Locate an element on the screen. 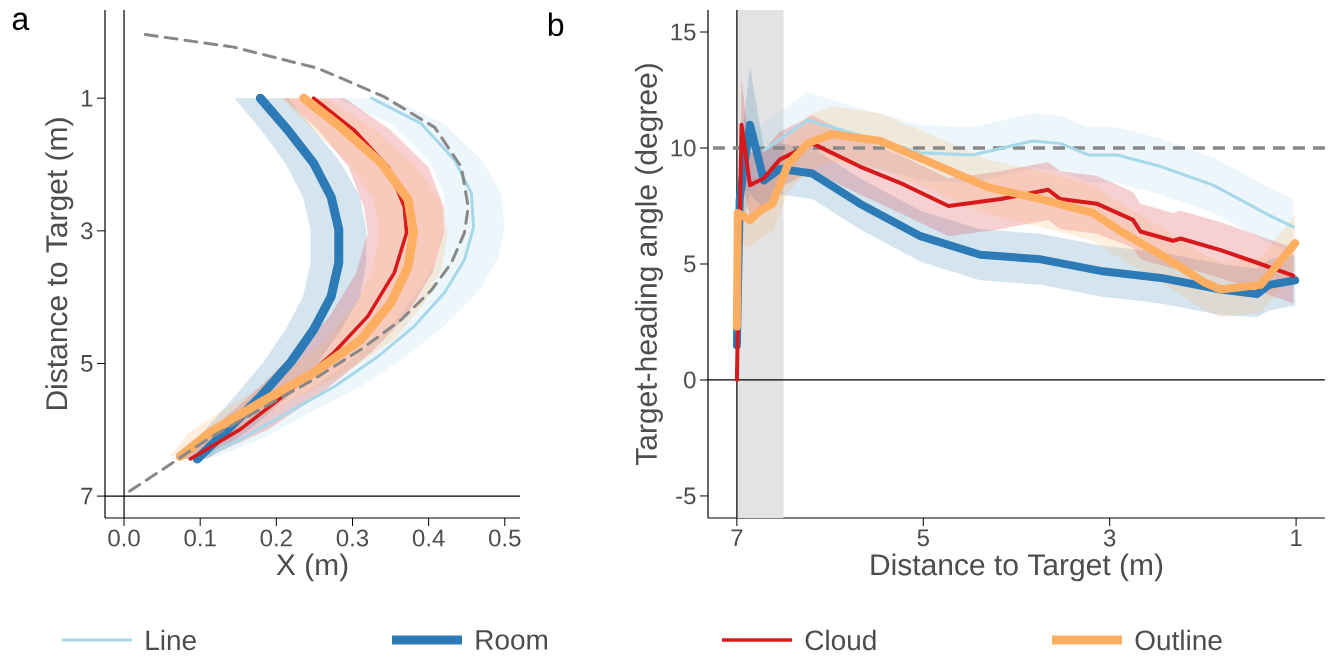  y-tick-label: 1 is located at coordinates (87, 98).